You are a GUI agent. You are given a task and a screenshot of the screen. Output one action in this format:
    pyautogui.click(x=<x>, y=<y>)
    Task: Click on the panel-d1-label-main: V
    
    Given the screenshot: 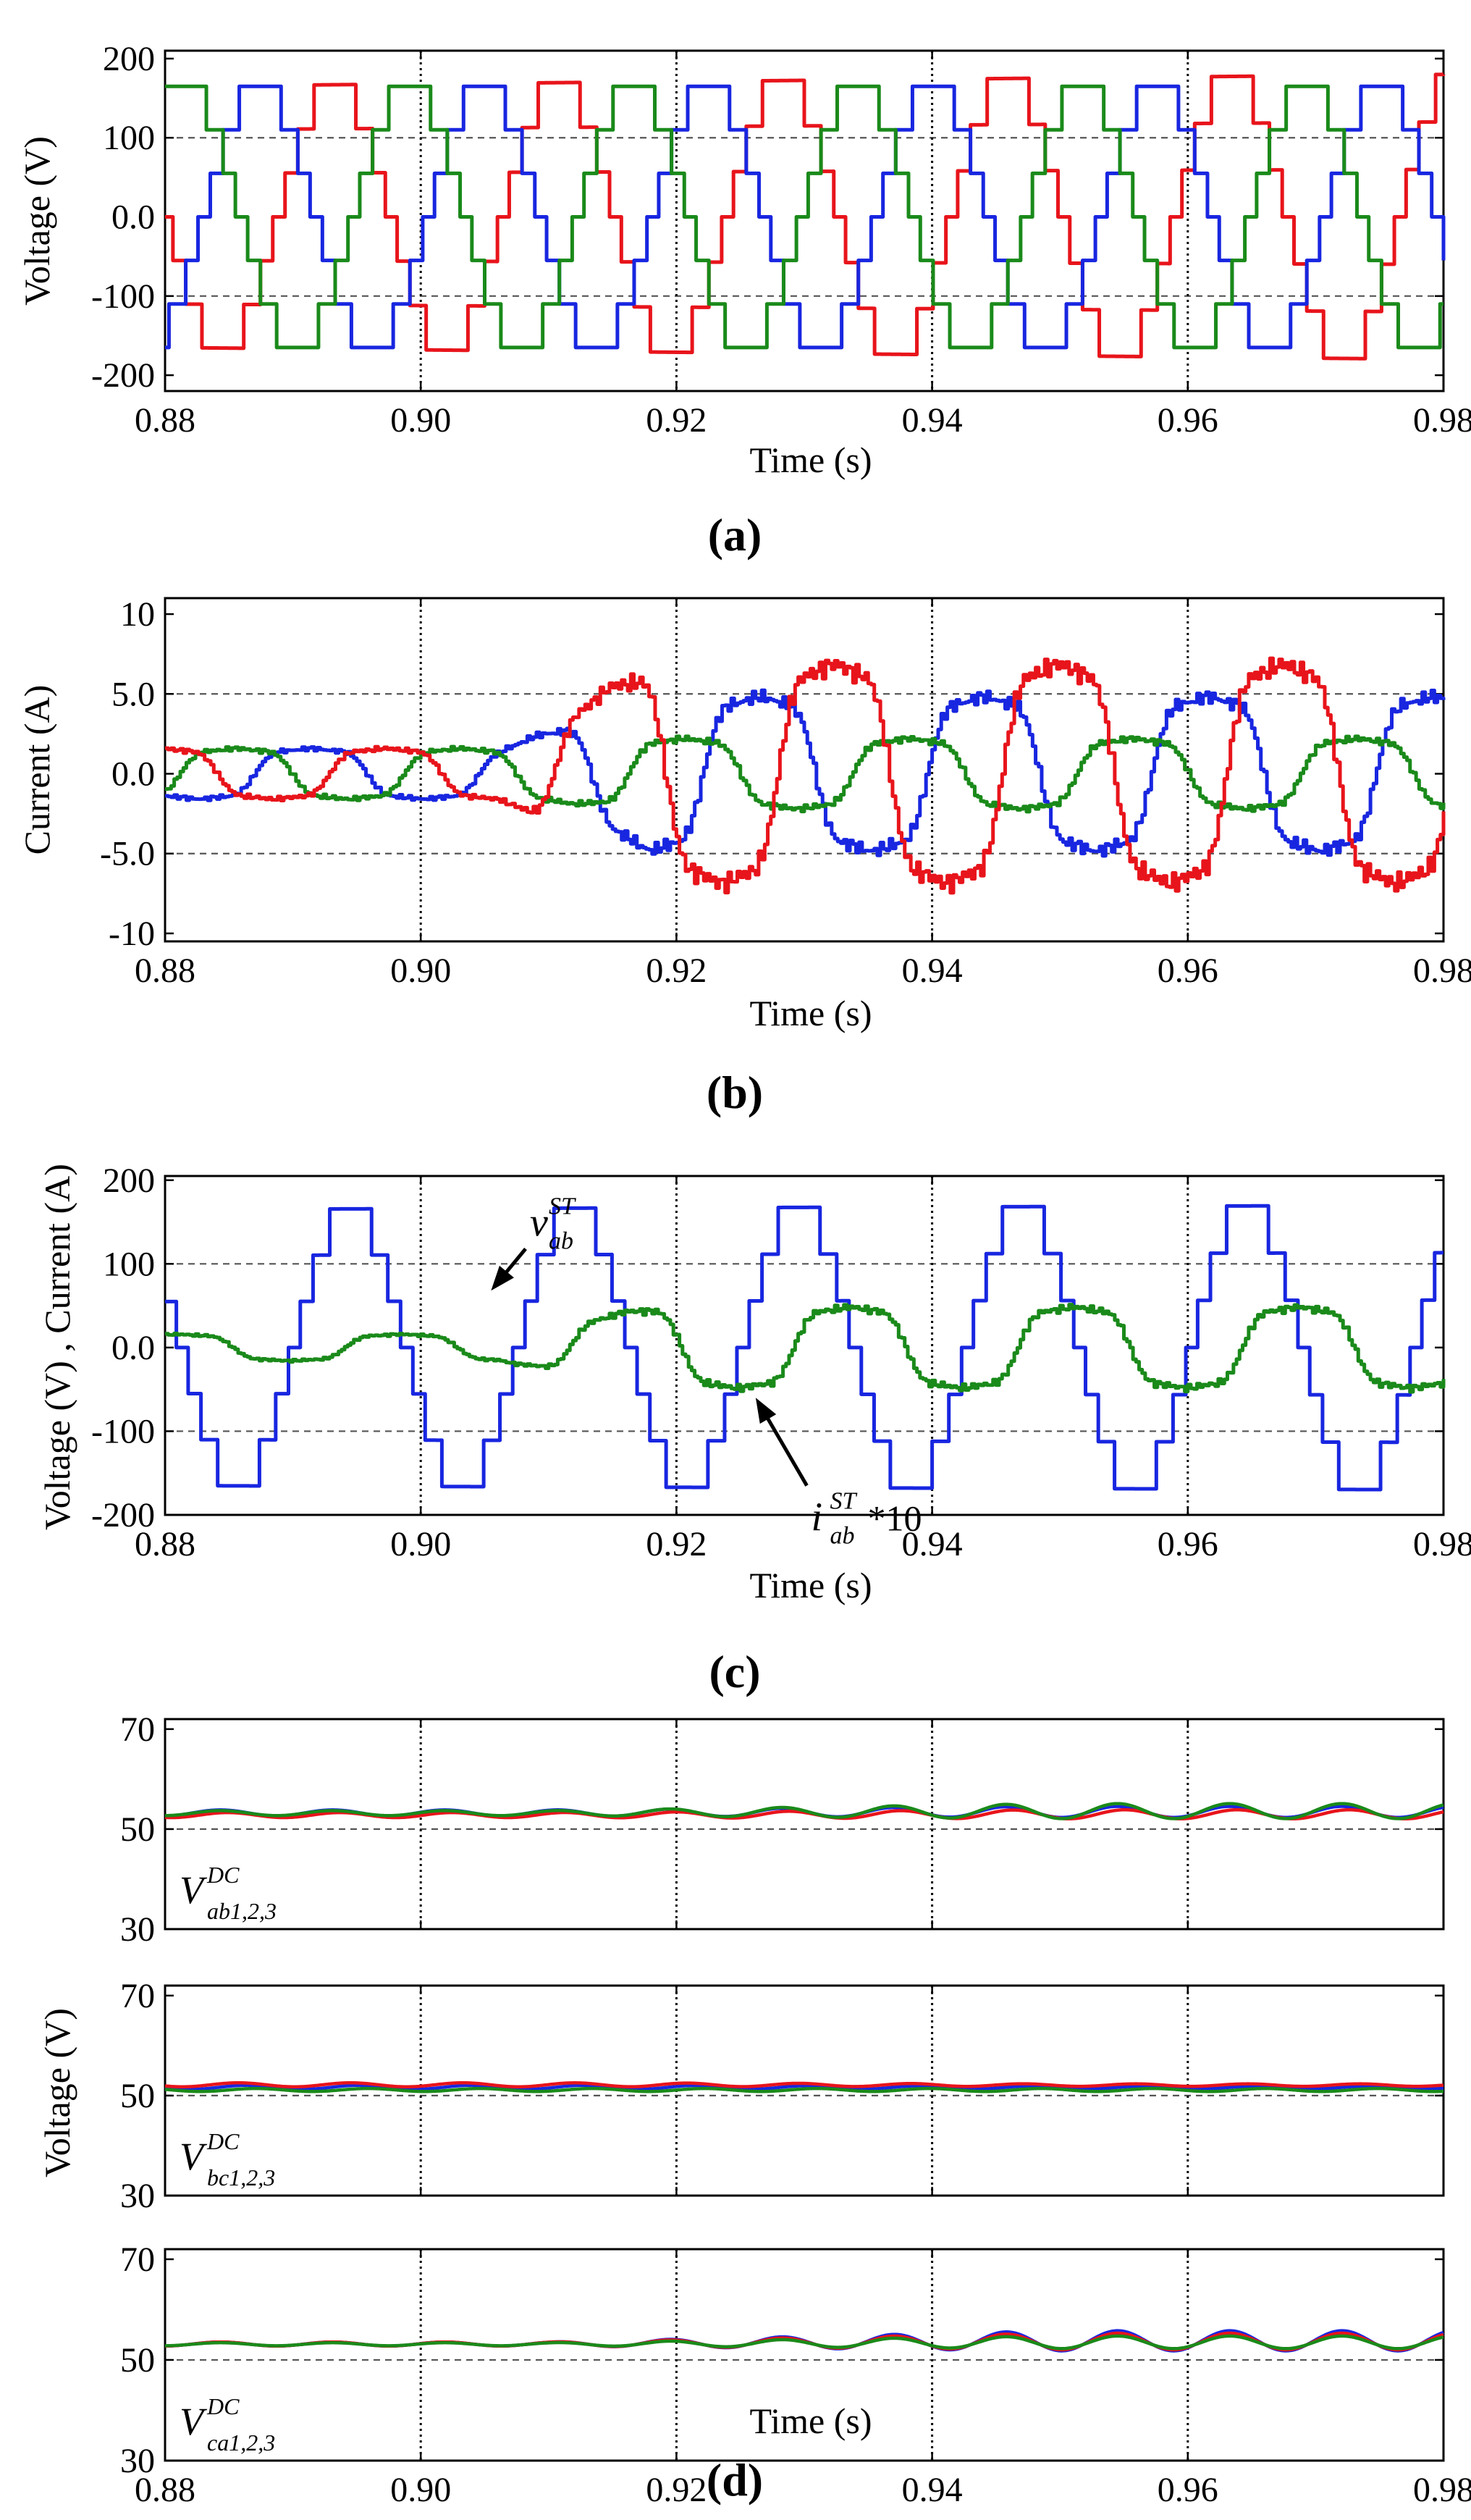 What is the action you would take?
    pyautogui.click(x=194, y=1890)
    